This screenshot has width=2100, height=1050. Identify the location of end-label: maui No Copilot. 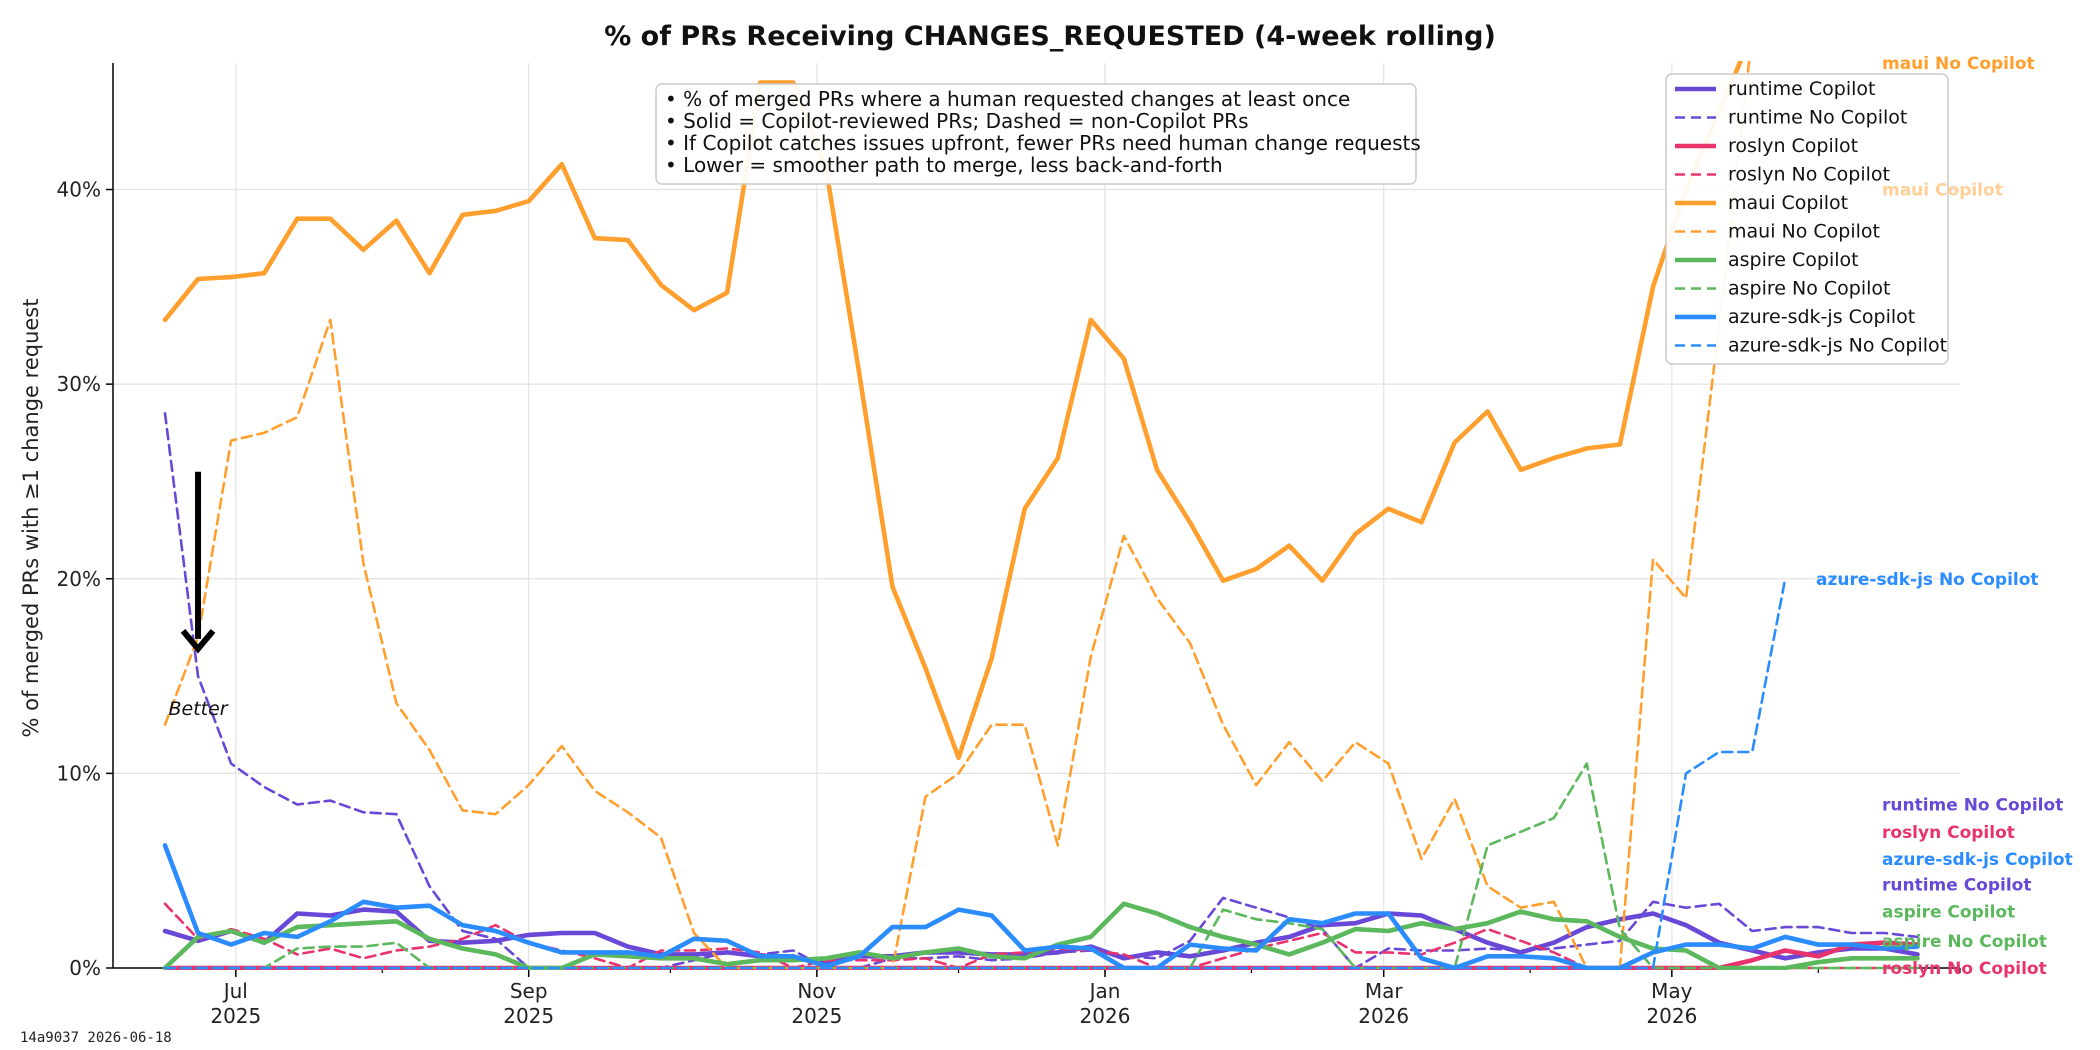
(1958, 64).